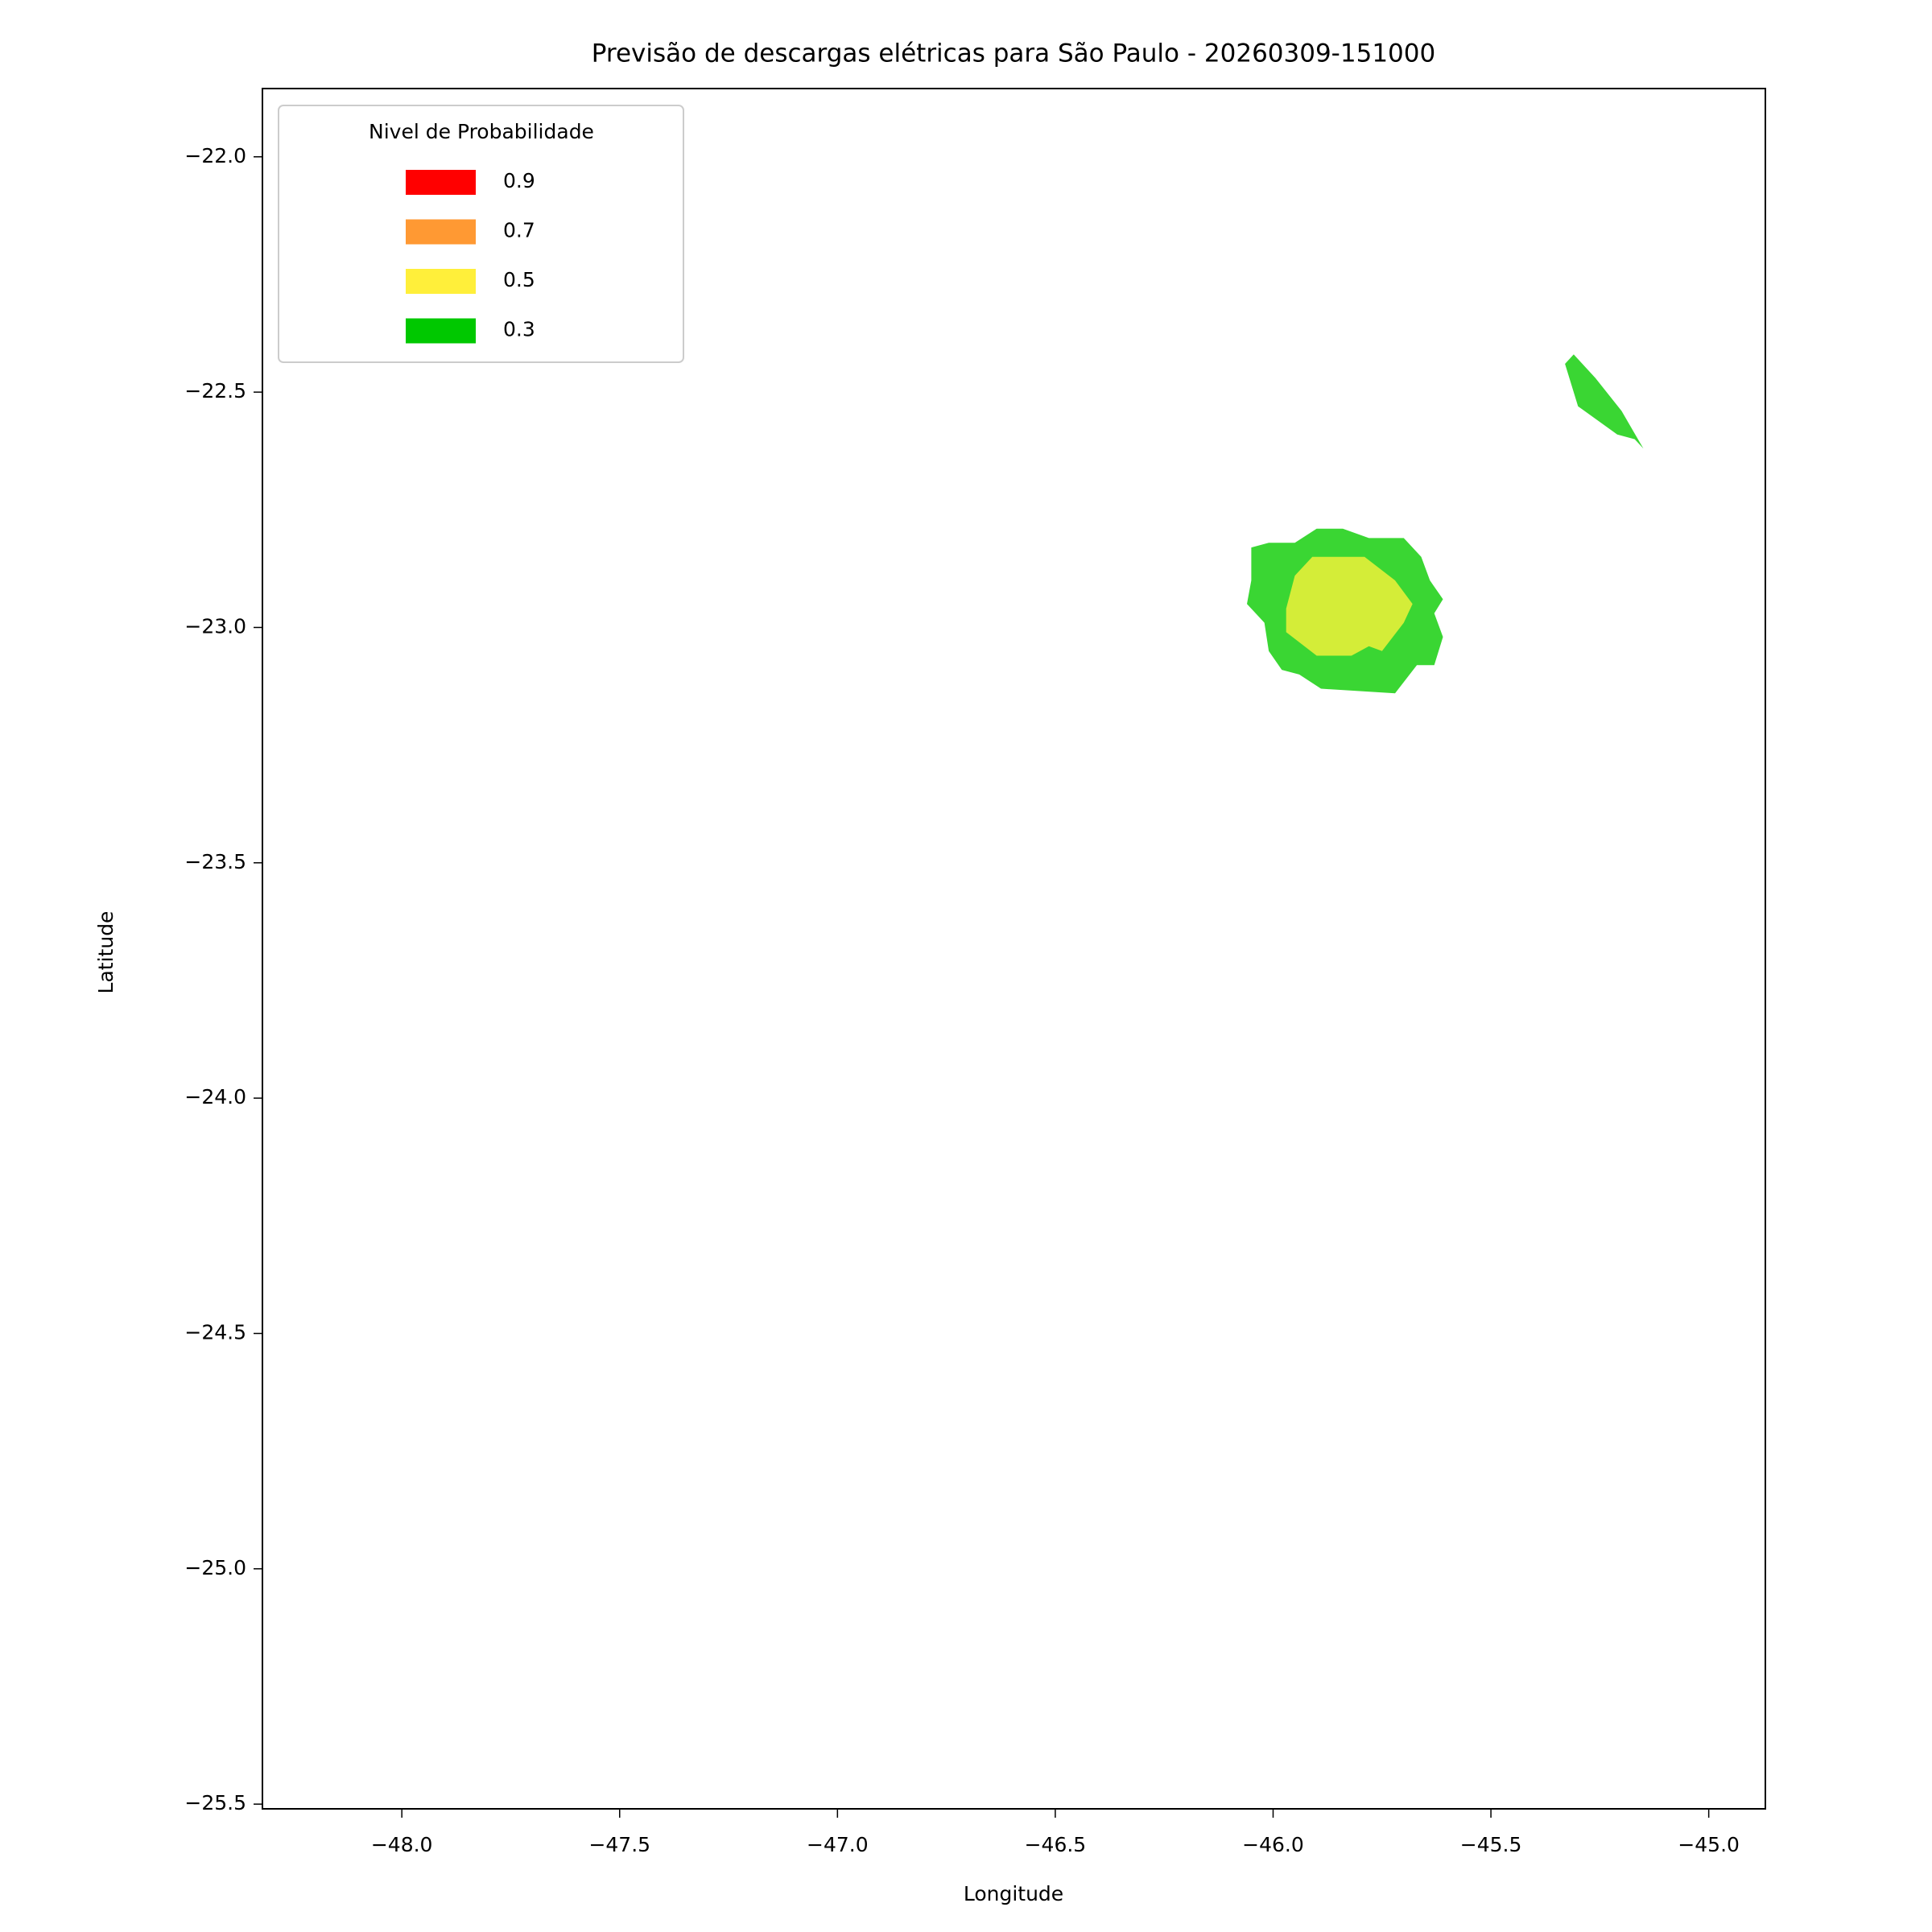 This screenshot has height=1932, width=1932. Describe the element at coordinates (519, 231) in the screenshot. I see `legend-label: 0.7` at that location.